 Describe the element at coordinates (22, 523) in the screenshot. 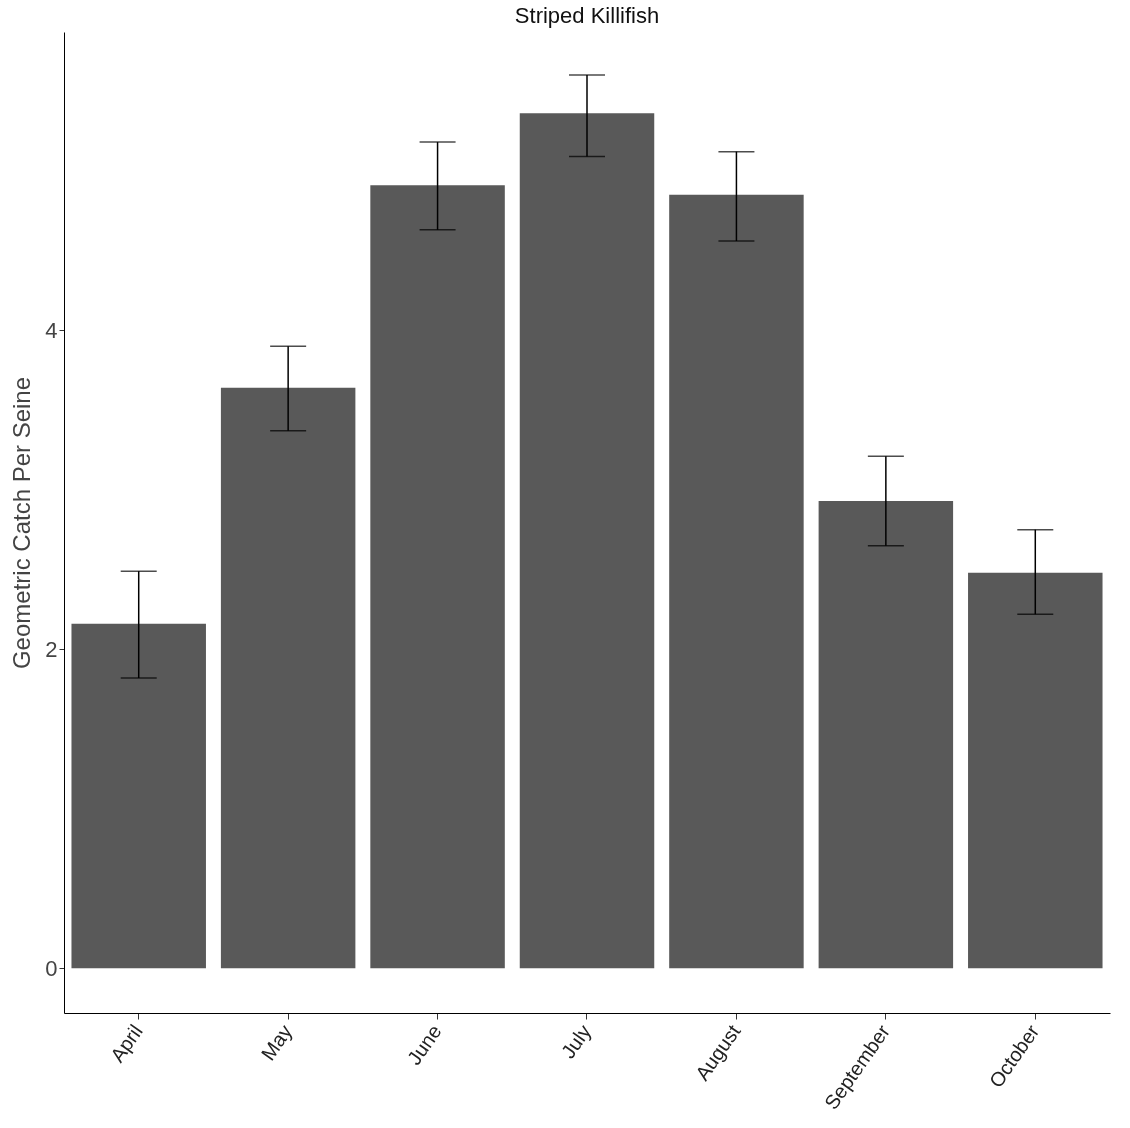

I see `y-axis-title: Geometric Catch Per Seine` at that location.